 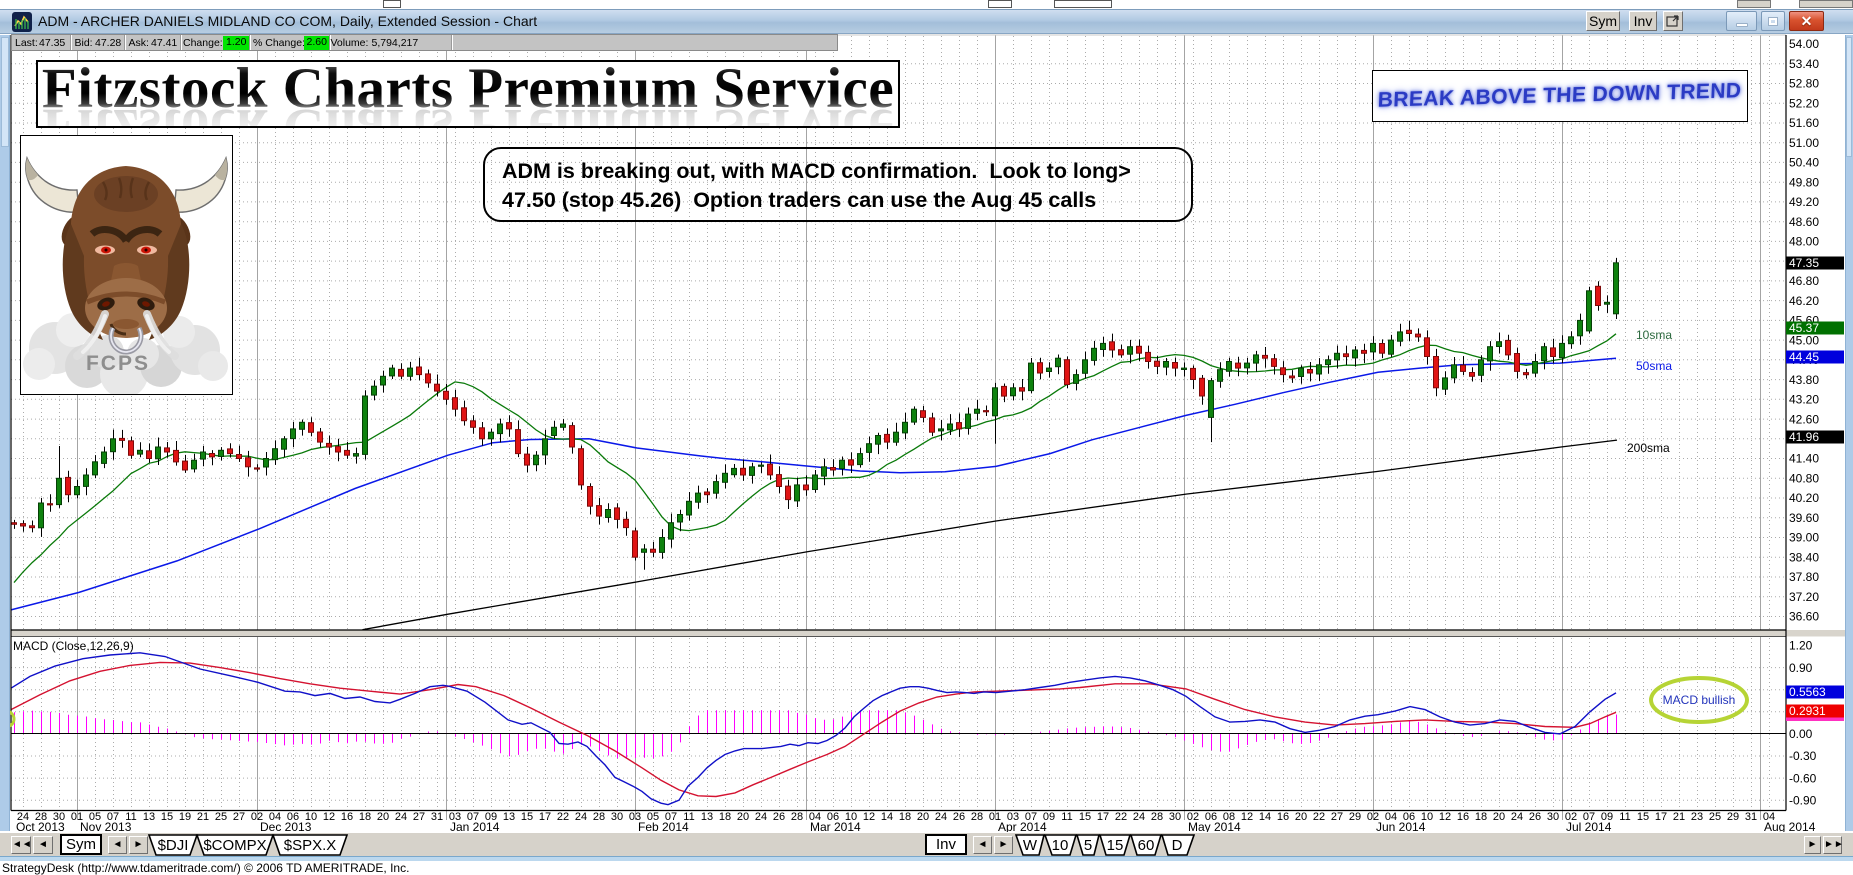 What do you see at coordinates (1804, 340) in the screenshot?
I see `svg-text: 45.00` at bounding box center [1804, 340].